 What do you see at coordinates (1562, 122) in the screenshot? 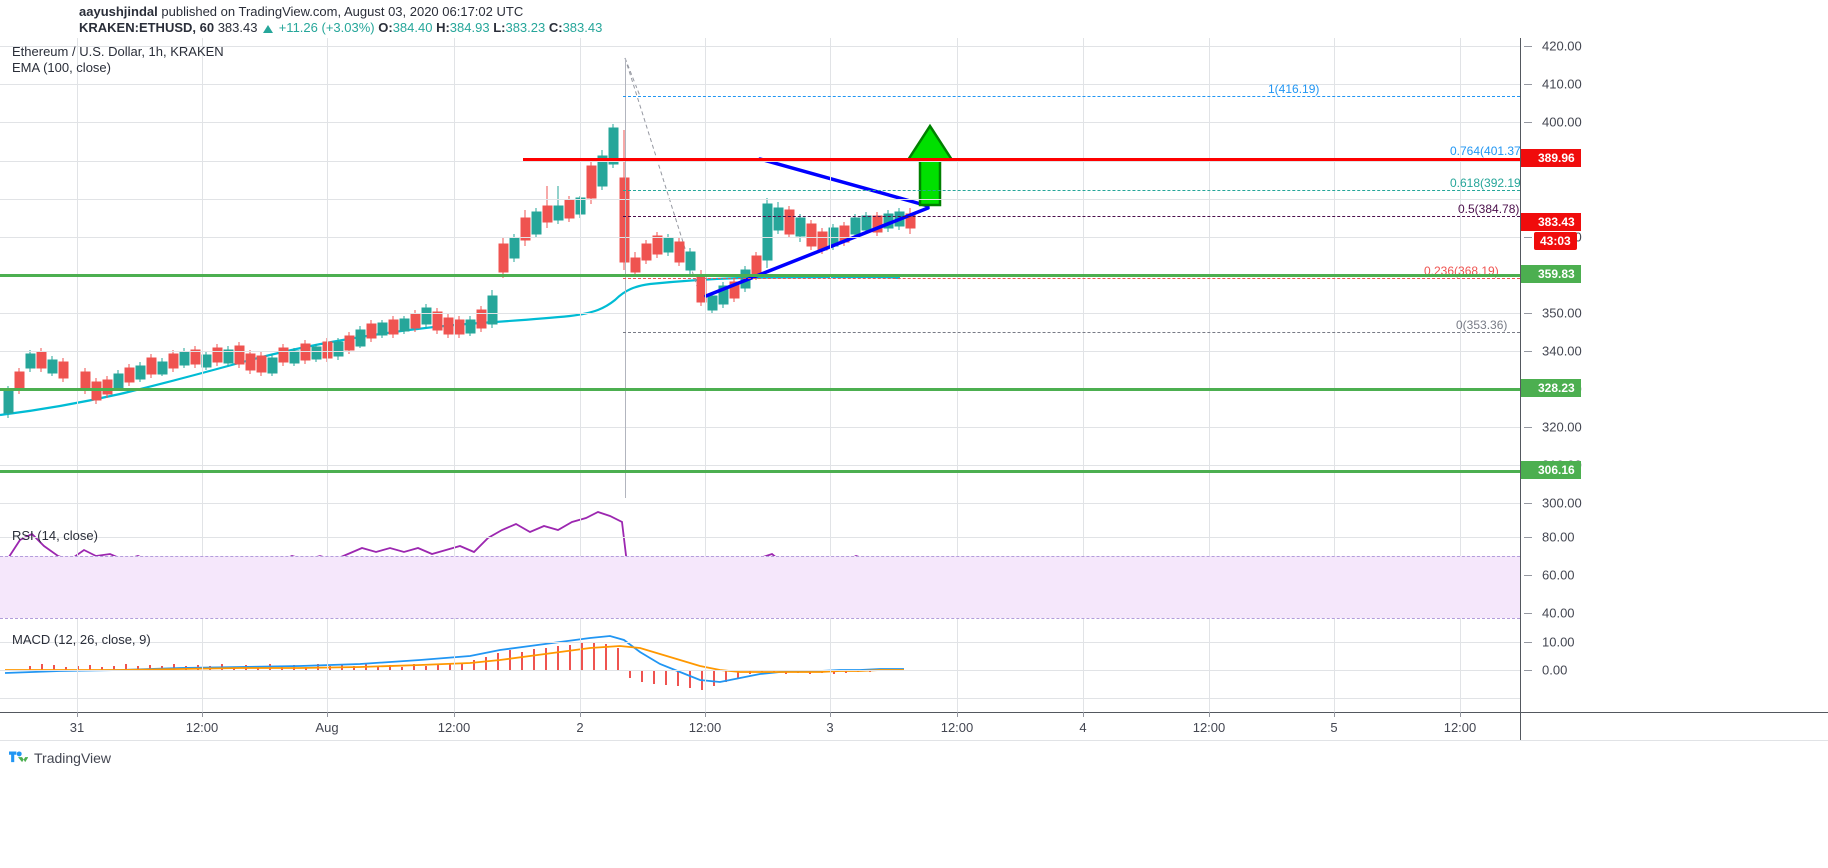
I see `price-tick-400: 400.00` at bounding box center [1562, 122].